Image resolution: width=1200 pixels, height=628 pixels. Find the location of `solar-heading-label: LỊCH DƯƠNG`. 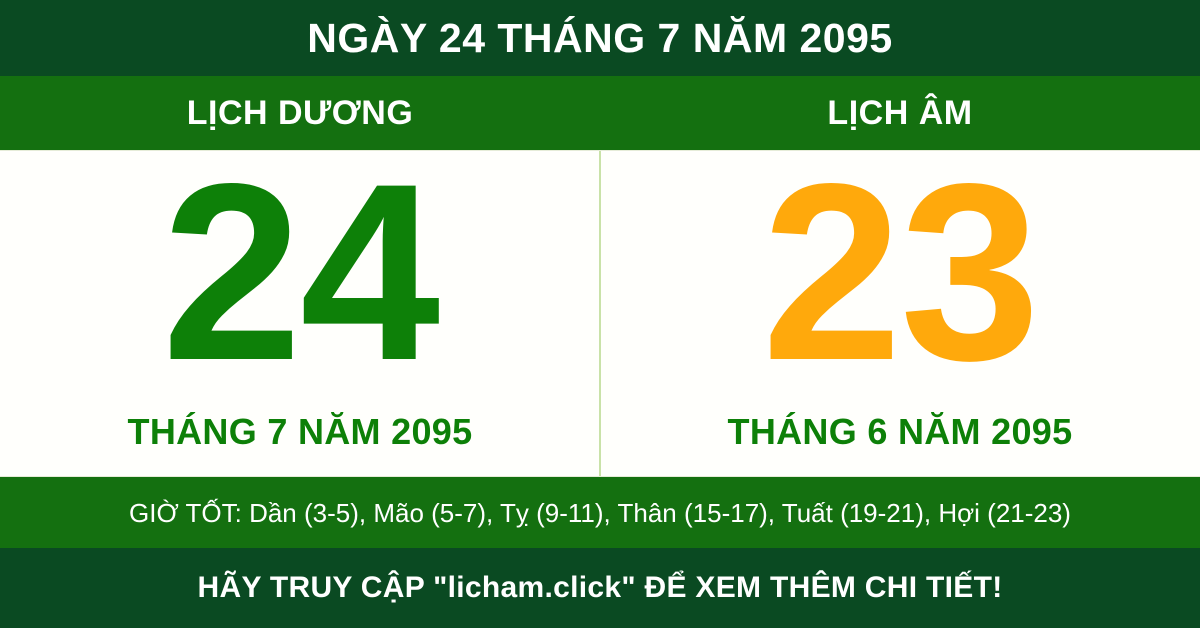

solar-heading-label: LỊCH DƯƠNG is located at coordinates (300, 113).